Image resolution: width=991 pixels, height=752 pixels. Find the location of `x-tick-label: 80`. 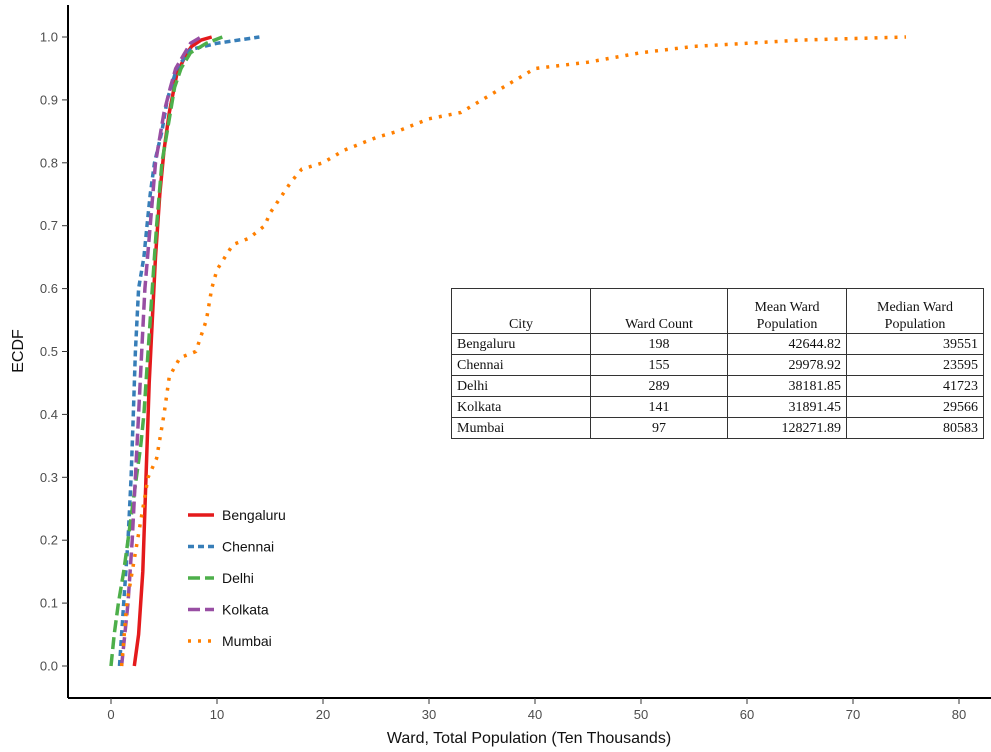

x-tick-label: 80 is located at coordinates (959, 714).